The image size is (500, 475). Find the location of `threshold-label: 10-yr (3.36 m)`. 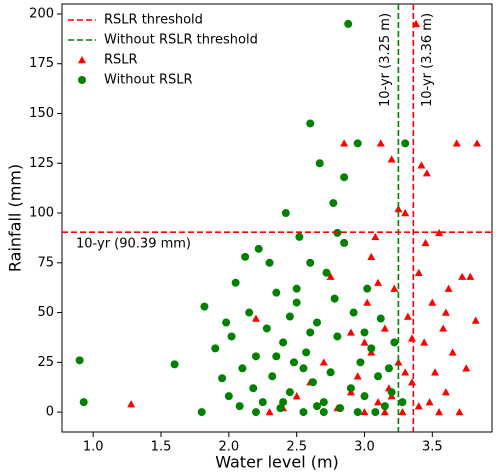

threshold-label: 10-yr (3.36 m) is located at coordinates (427, 60).